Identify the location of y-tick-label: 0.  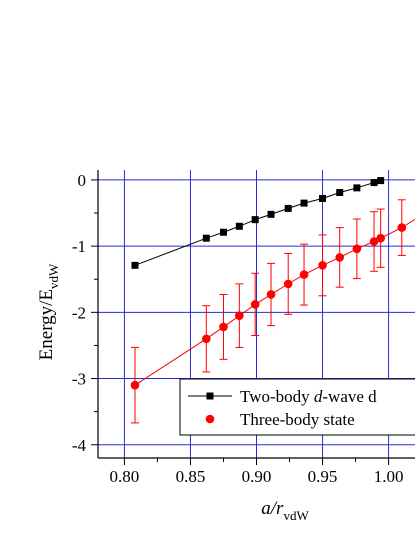
(82, 180).